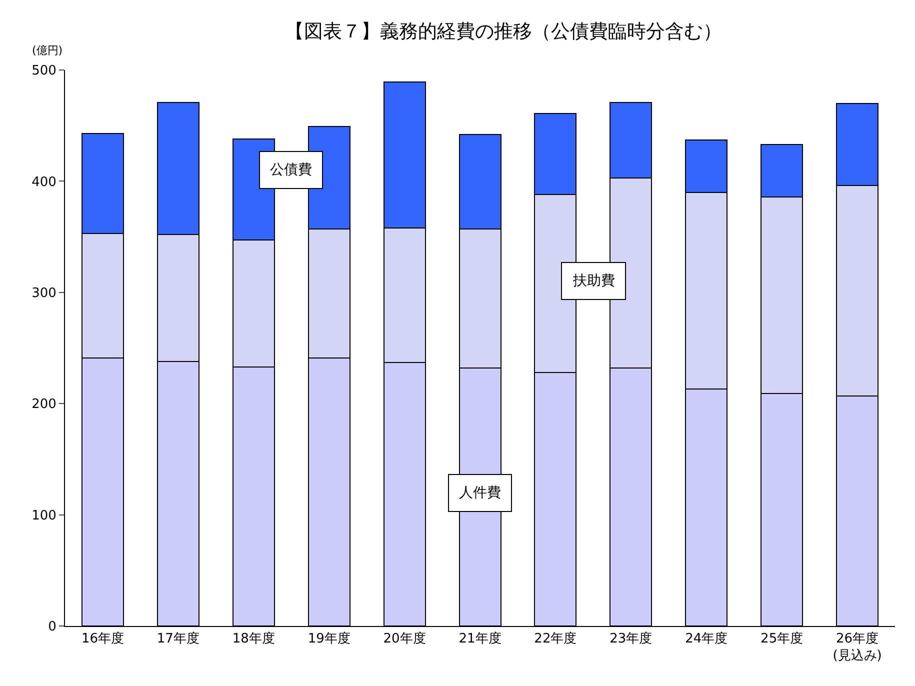  I want to click on x-tick-label: 24年度, so click(706, 638).